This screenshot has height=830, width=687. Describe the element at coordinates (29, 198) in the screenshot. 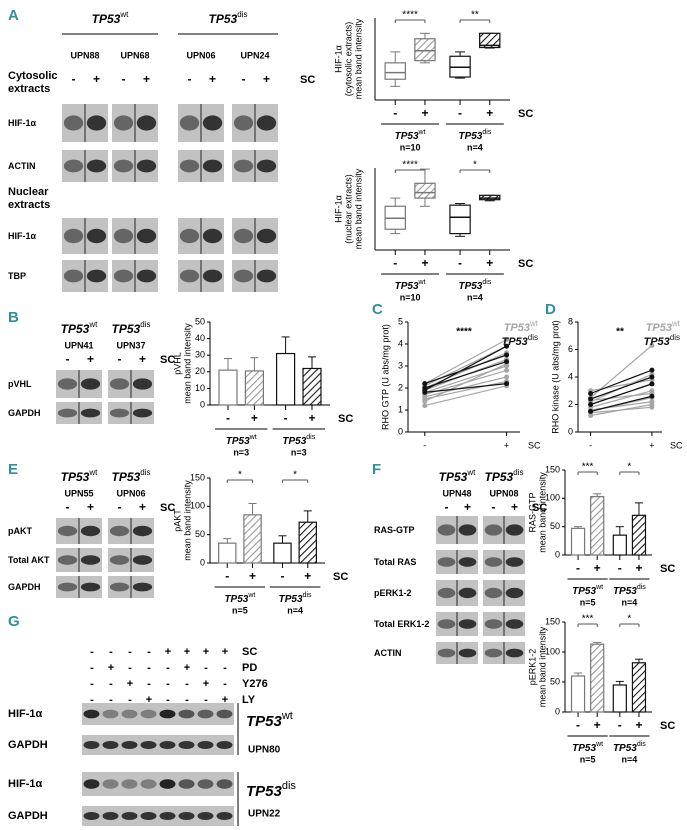

I see `row-label: Nuclear extracts` at that location.